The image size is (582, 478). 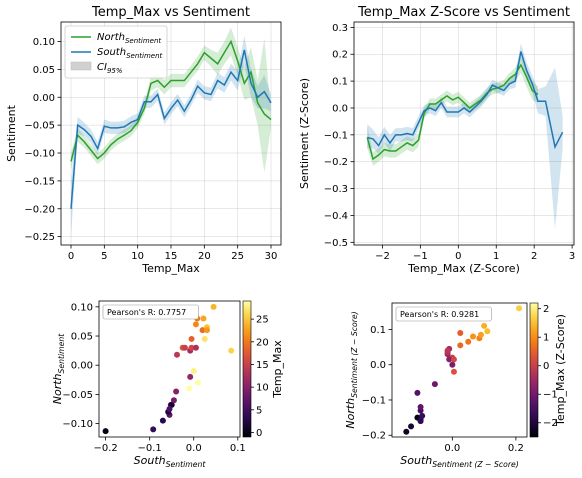 I want to click on y-axis-label-sub: Sentiment, so click(x=61, y=353).